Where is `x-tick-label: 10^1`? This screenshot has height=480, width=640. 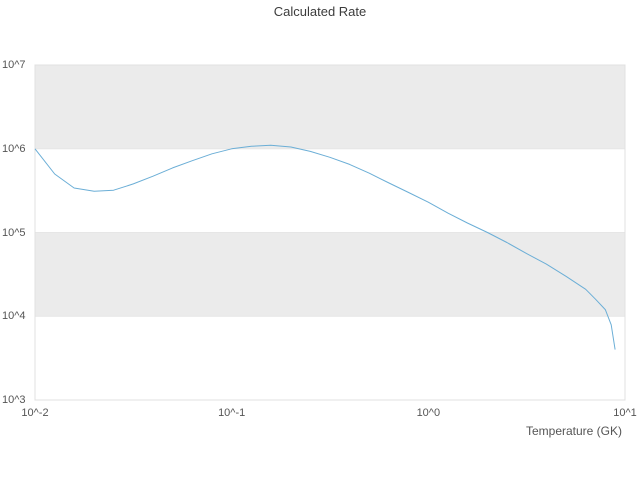 x-tick-label: 10^1 is located at coordinates (625, 413).